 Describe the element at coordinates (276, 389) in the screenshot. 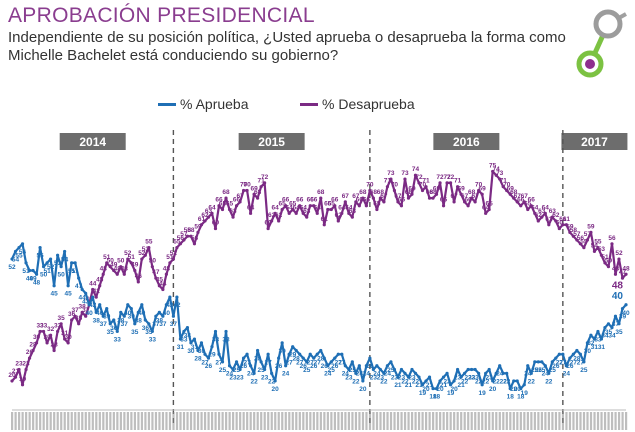

I see `approve-data-label: 20` at that location.